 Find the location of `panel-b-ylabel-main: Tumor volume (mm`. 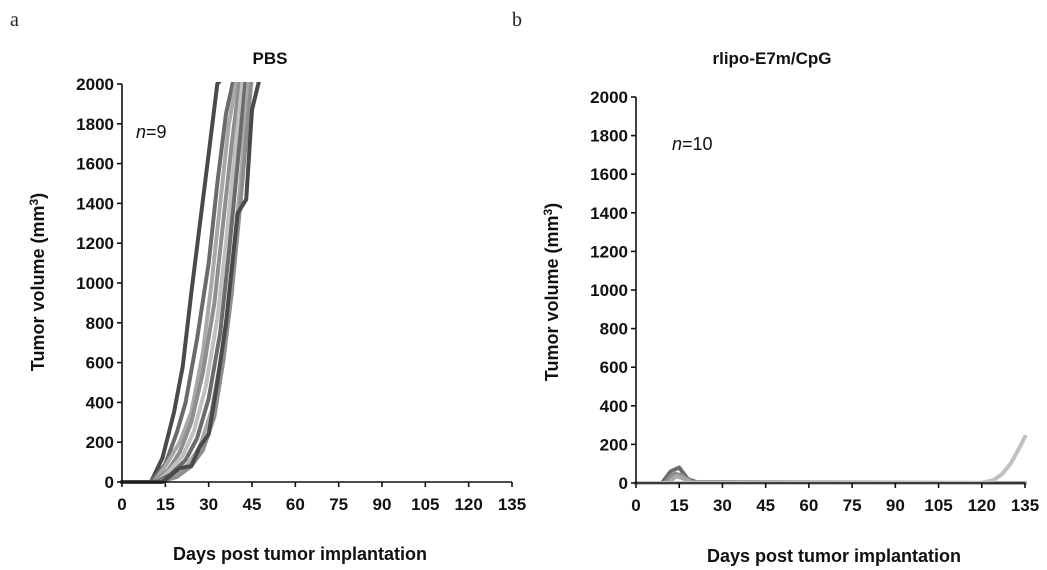

panel-b-ylabel-main: Tumor volume (mm is located at coordinates (552, 299).